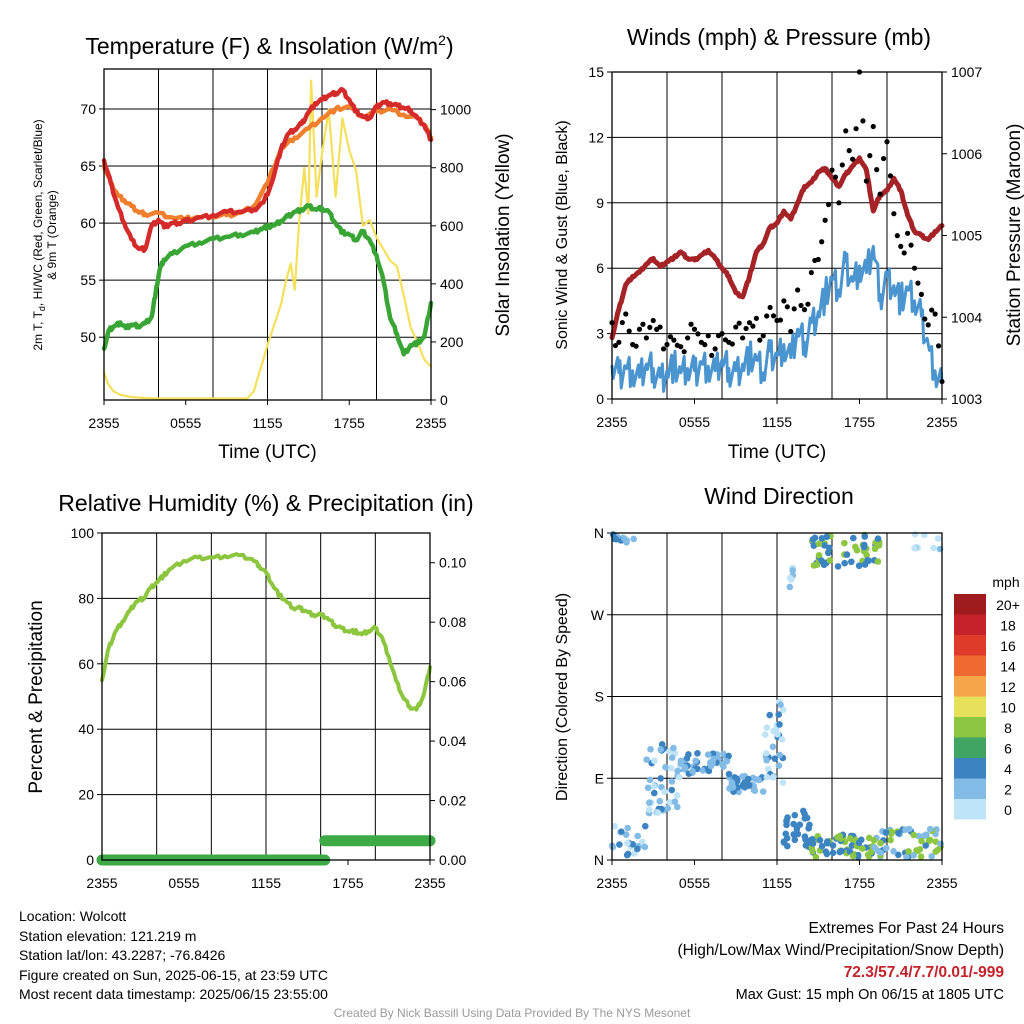 The height and width of the screenshot is (1024, 1024). Describe the element at coordinates (600, 268) in the screenshot. I see `y-tick-label: 6` at that location.